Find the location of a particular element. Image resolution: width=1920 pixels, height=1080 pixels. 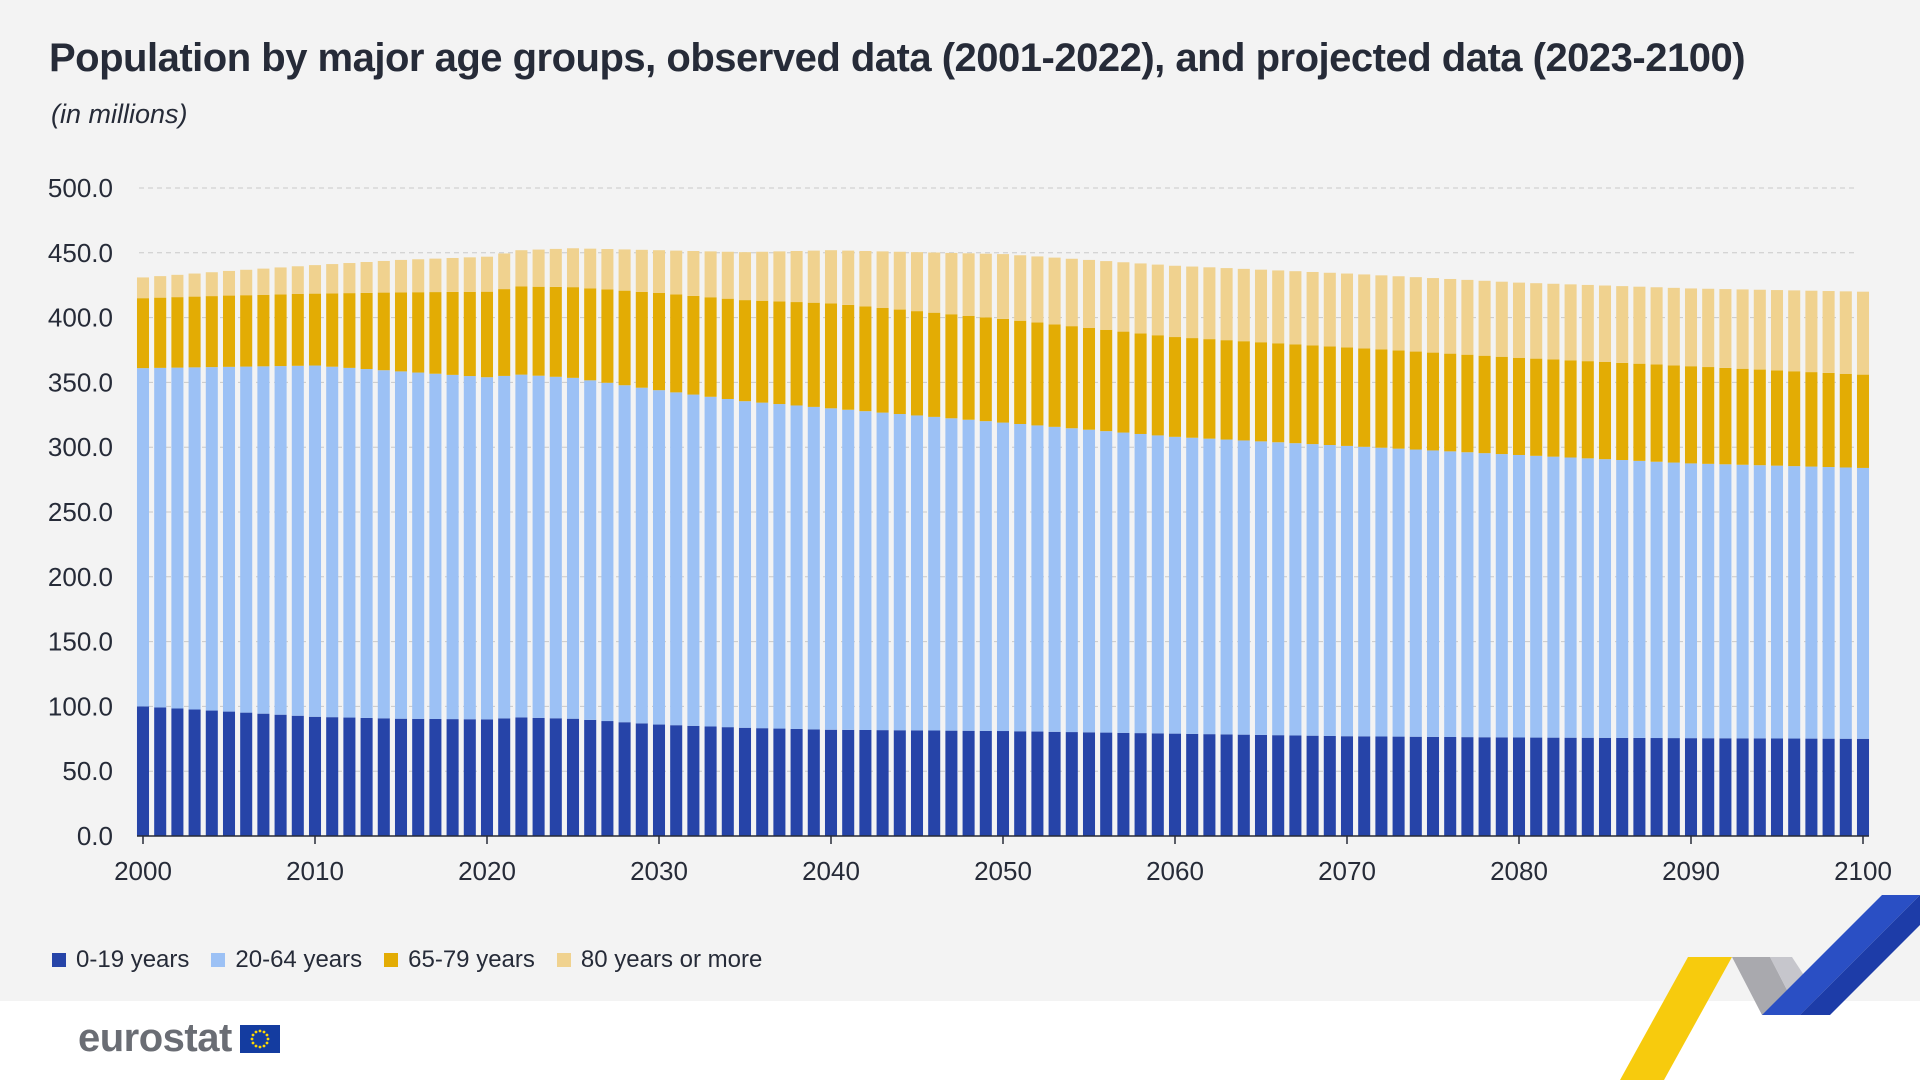

eurostat-logo: eurostat is located at coordinates (179, 1038).